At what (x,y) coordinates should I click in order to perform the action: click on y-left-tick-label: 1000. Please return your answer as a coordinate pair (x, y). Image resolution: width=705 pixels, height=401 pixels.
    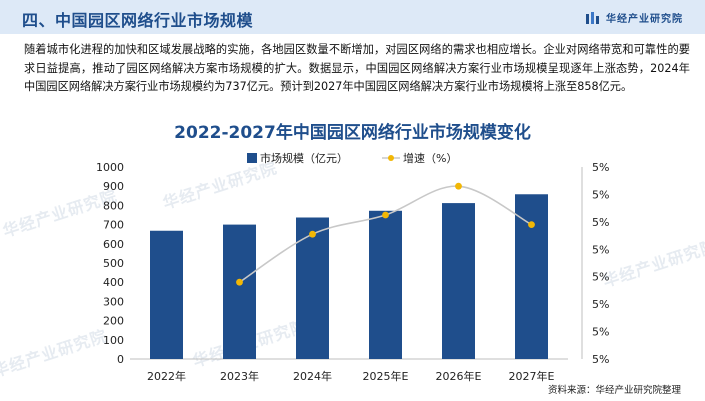
    Looking at the image, I should click on (110, 167).